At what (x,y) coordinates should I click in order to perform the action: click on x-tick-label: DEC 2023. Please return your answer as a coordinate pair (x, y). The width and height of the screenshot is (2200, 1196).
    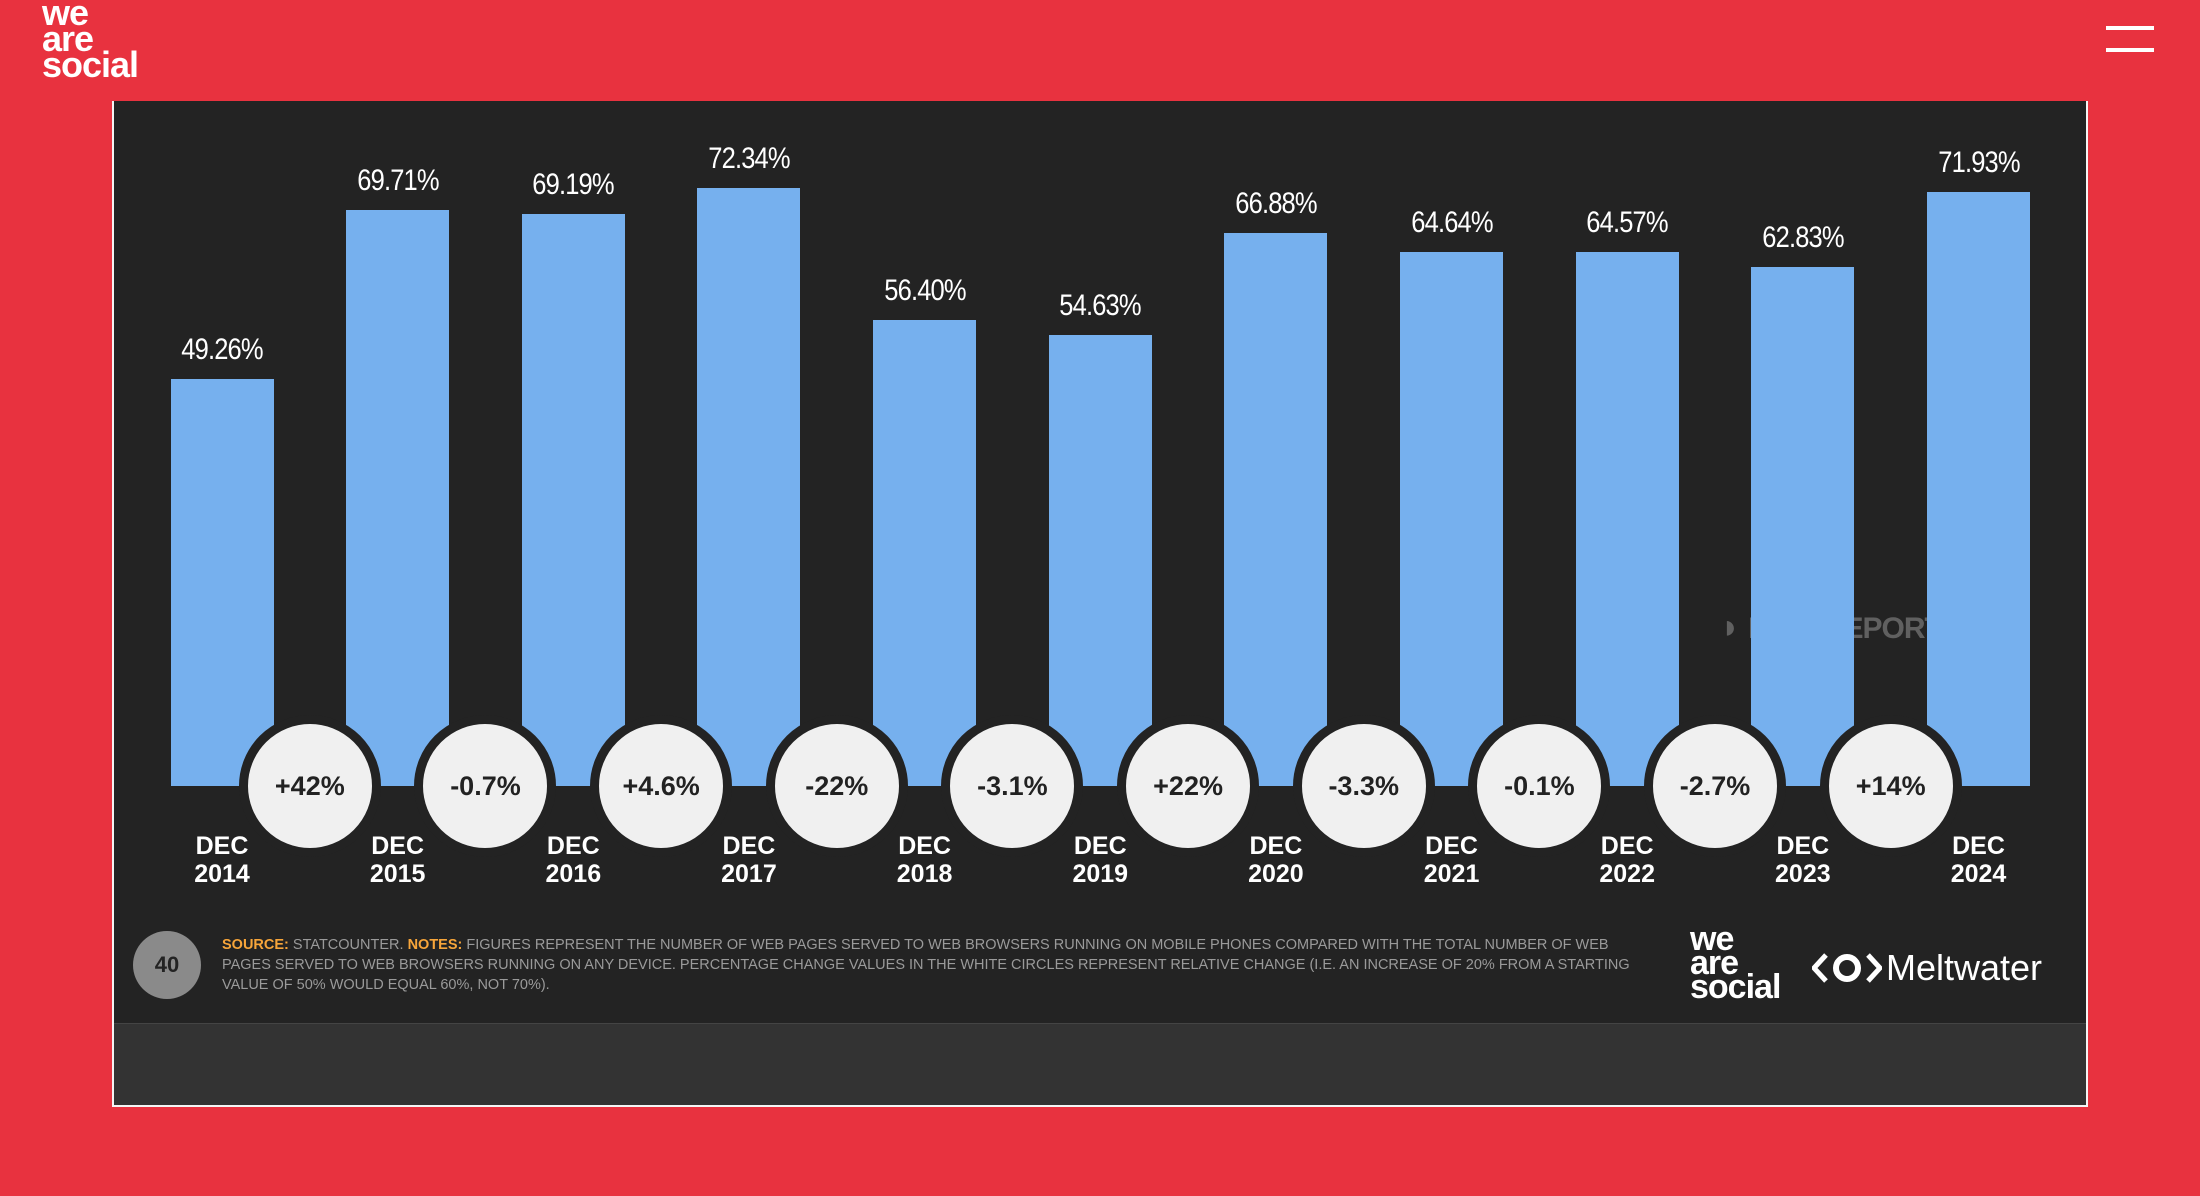
    Looking at the image, I should click on (1803, 860).